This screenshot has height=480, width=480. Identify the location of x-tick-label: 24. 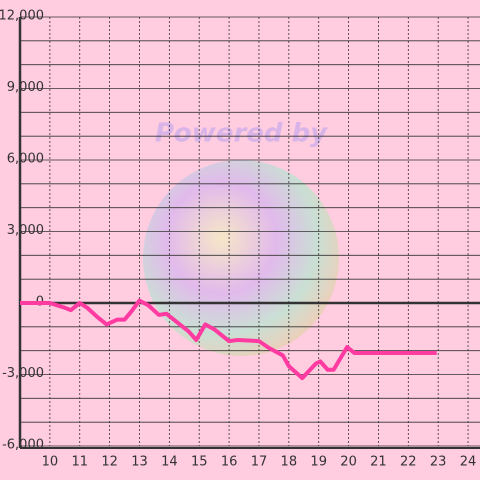
(468, 462).